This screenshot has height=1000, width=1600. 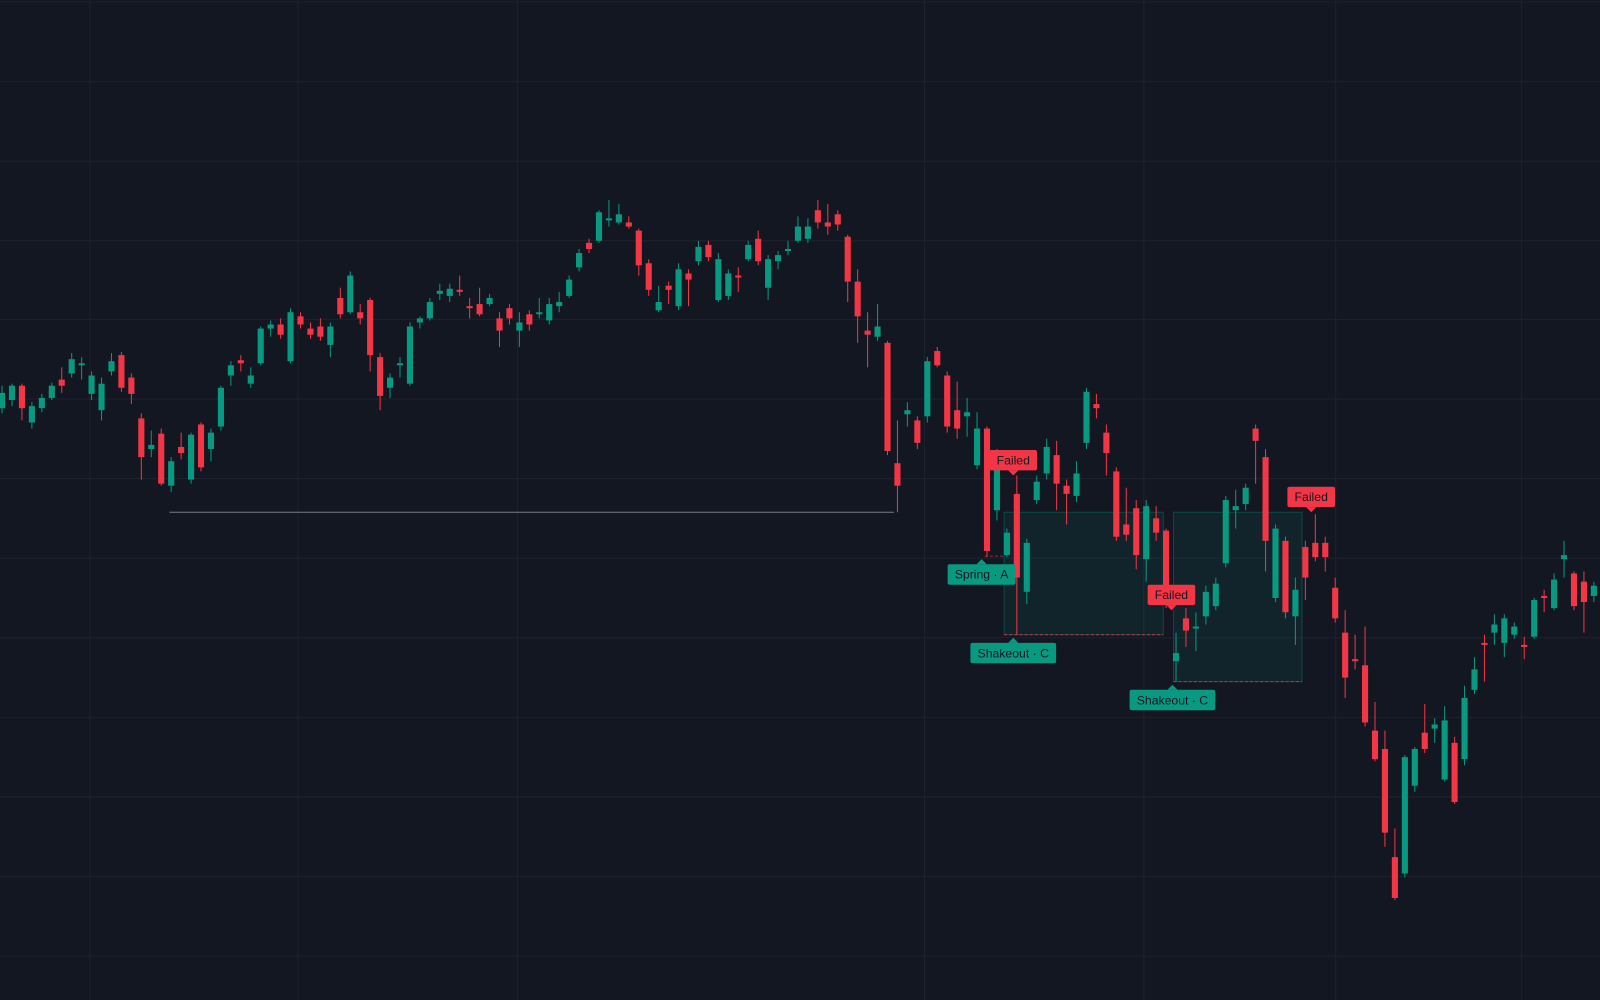 I want to click on annotation: Spring · A, so click(x=981, y=572).